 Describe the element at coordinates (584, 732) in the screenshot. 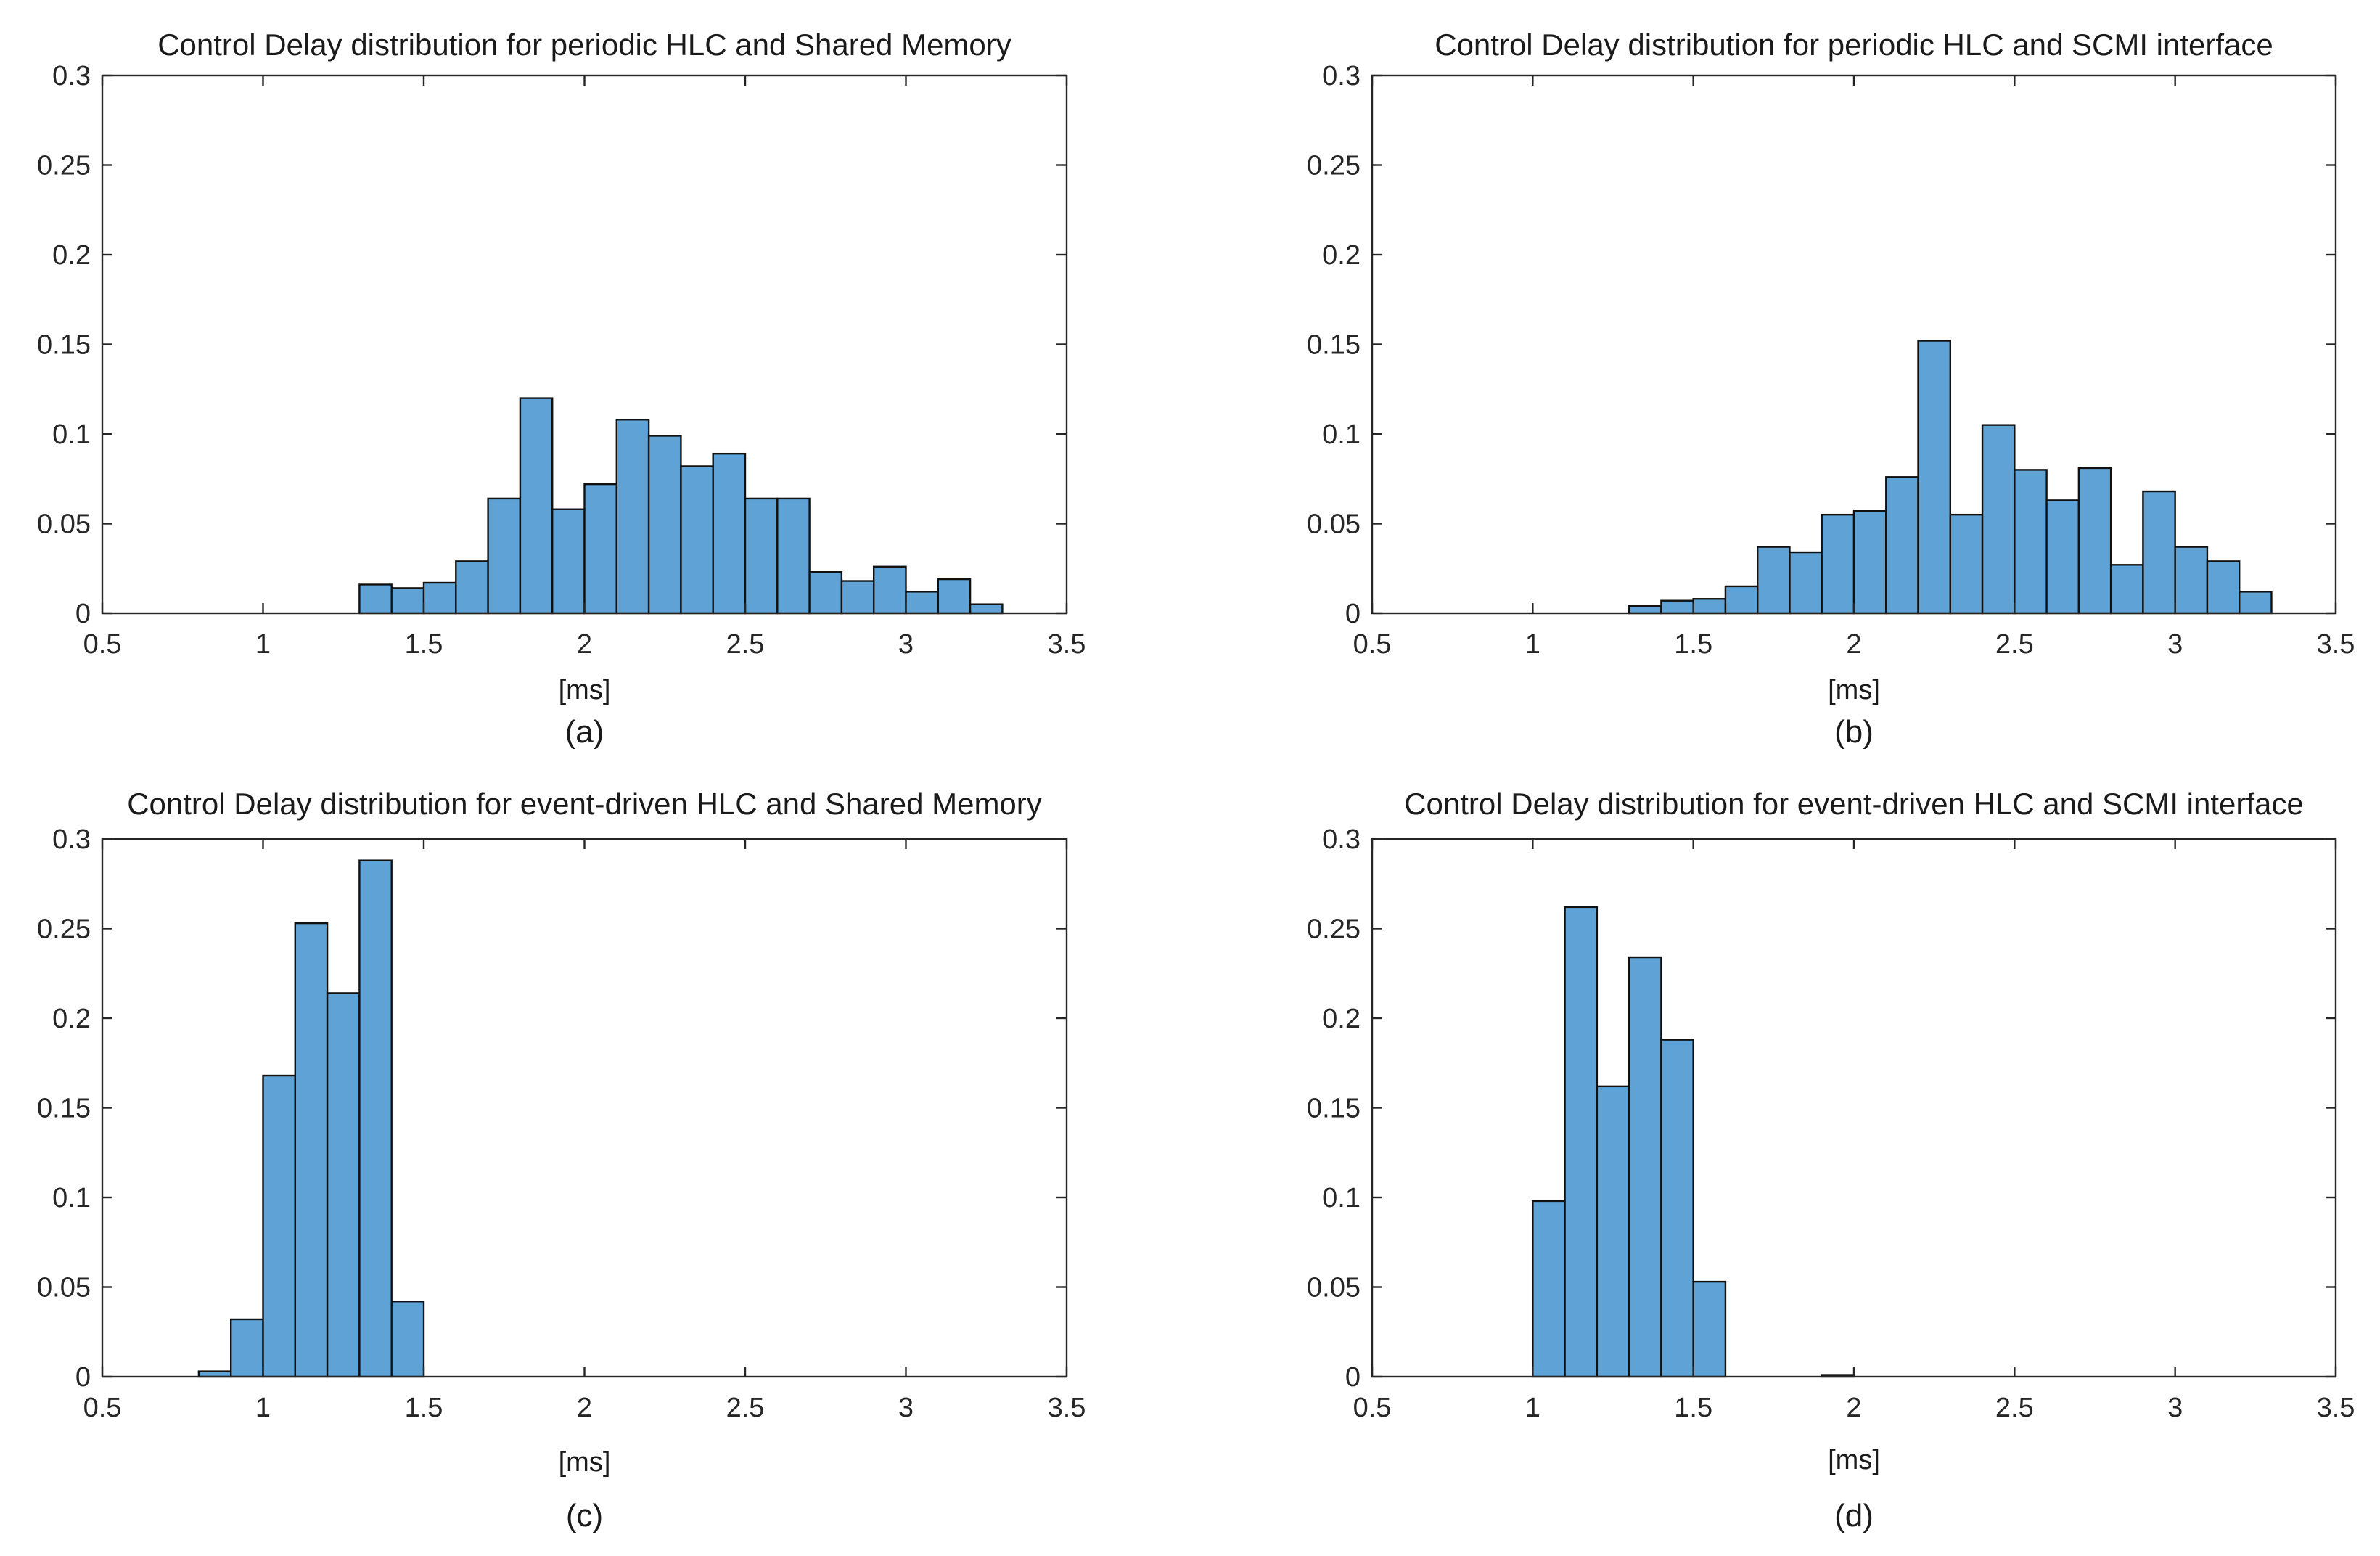

I see `subfigure-caption: (a)` at that location.